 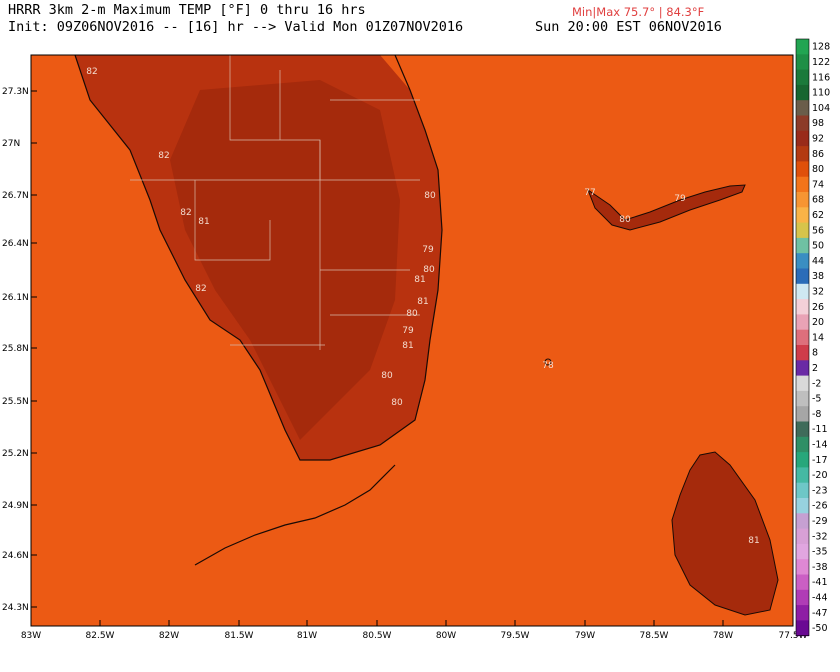 What do you see at coordinates (821, 47) in the screenshot?
I see `colorbar-level: 128` at bounding box center [821, 47].